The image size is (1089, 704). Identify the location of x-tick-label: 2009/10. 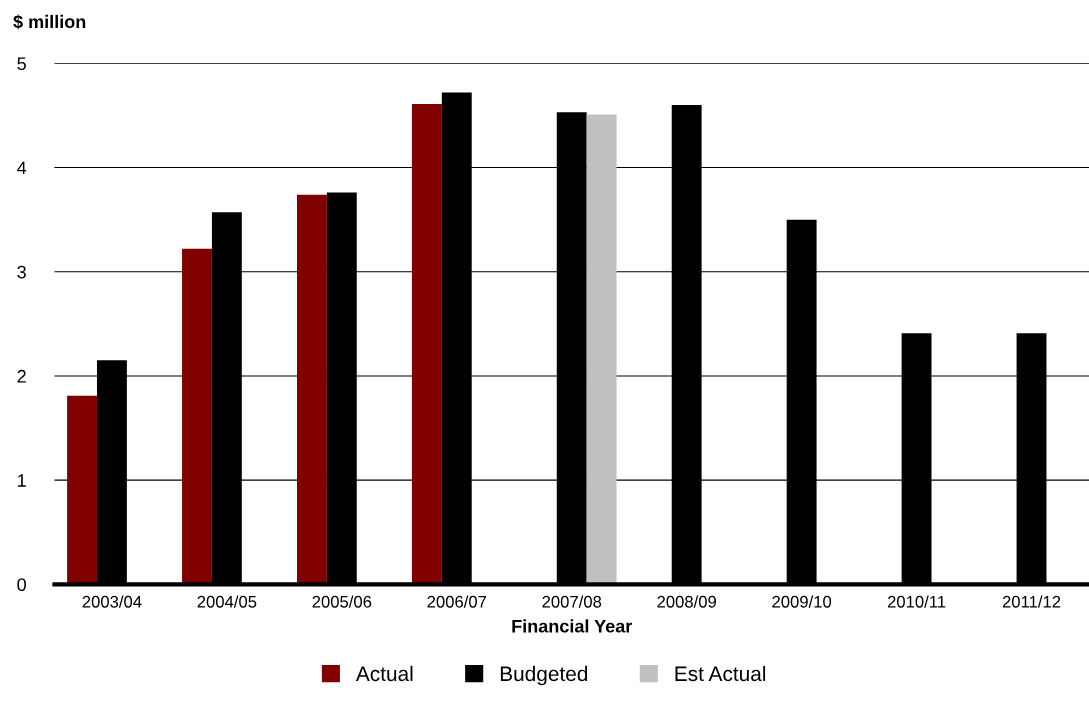
(802, 601).